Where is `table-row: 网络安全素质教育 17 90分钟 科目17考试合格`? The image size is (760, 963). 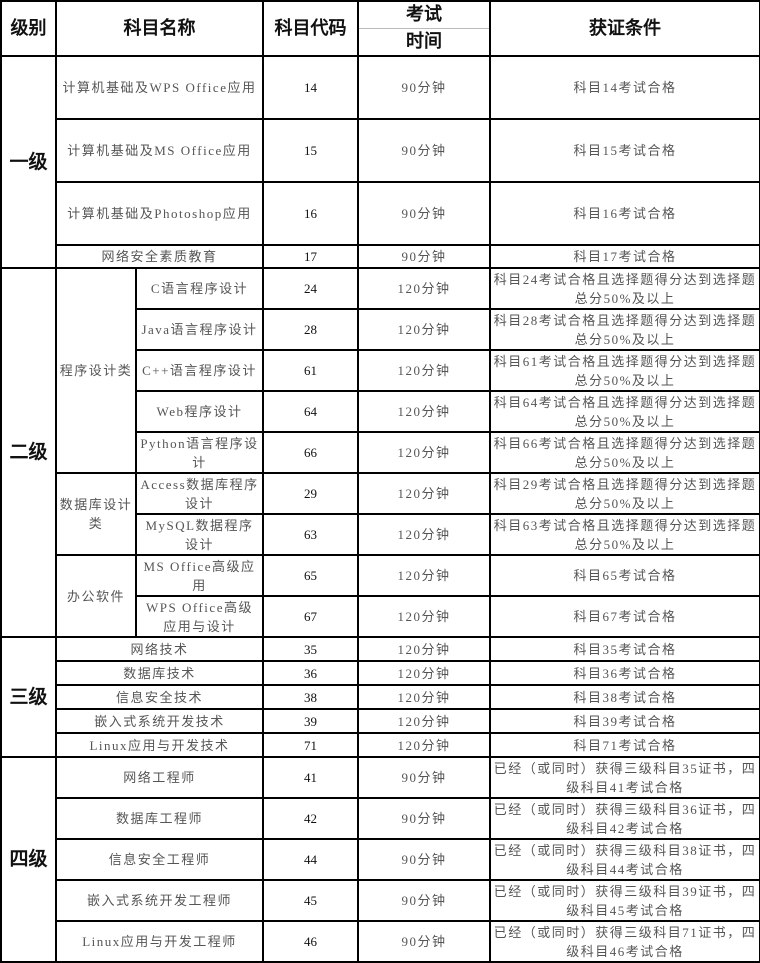 table-row: 网络安全素质教育 17 90分钟 科目17考试合格 is located at coordinates (380, 256).